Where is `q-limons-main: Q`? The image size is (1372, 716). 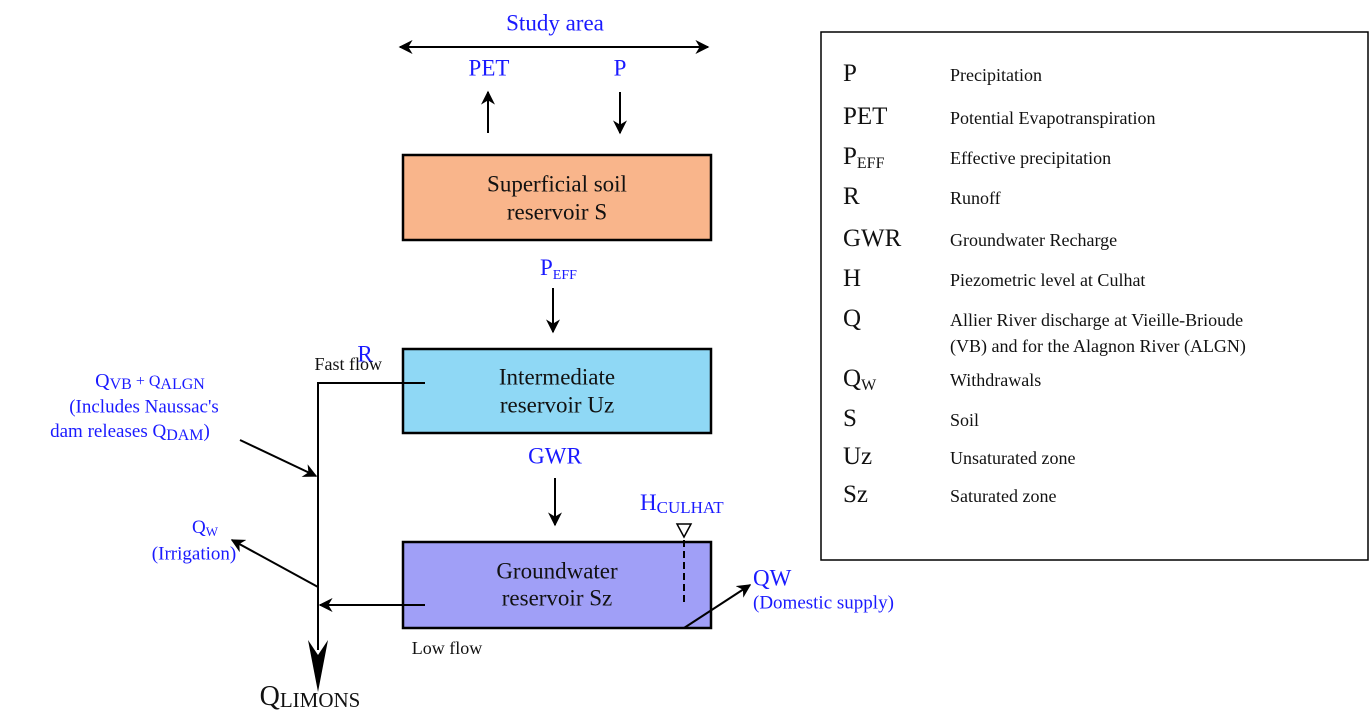
q-limons-main: Q is located at coordinates (270, 696).